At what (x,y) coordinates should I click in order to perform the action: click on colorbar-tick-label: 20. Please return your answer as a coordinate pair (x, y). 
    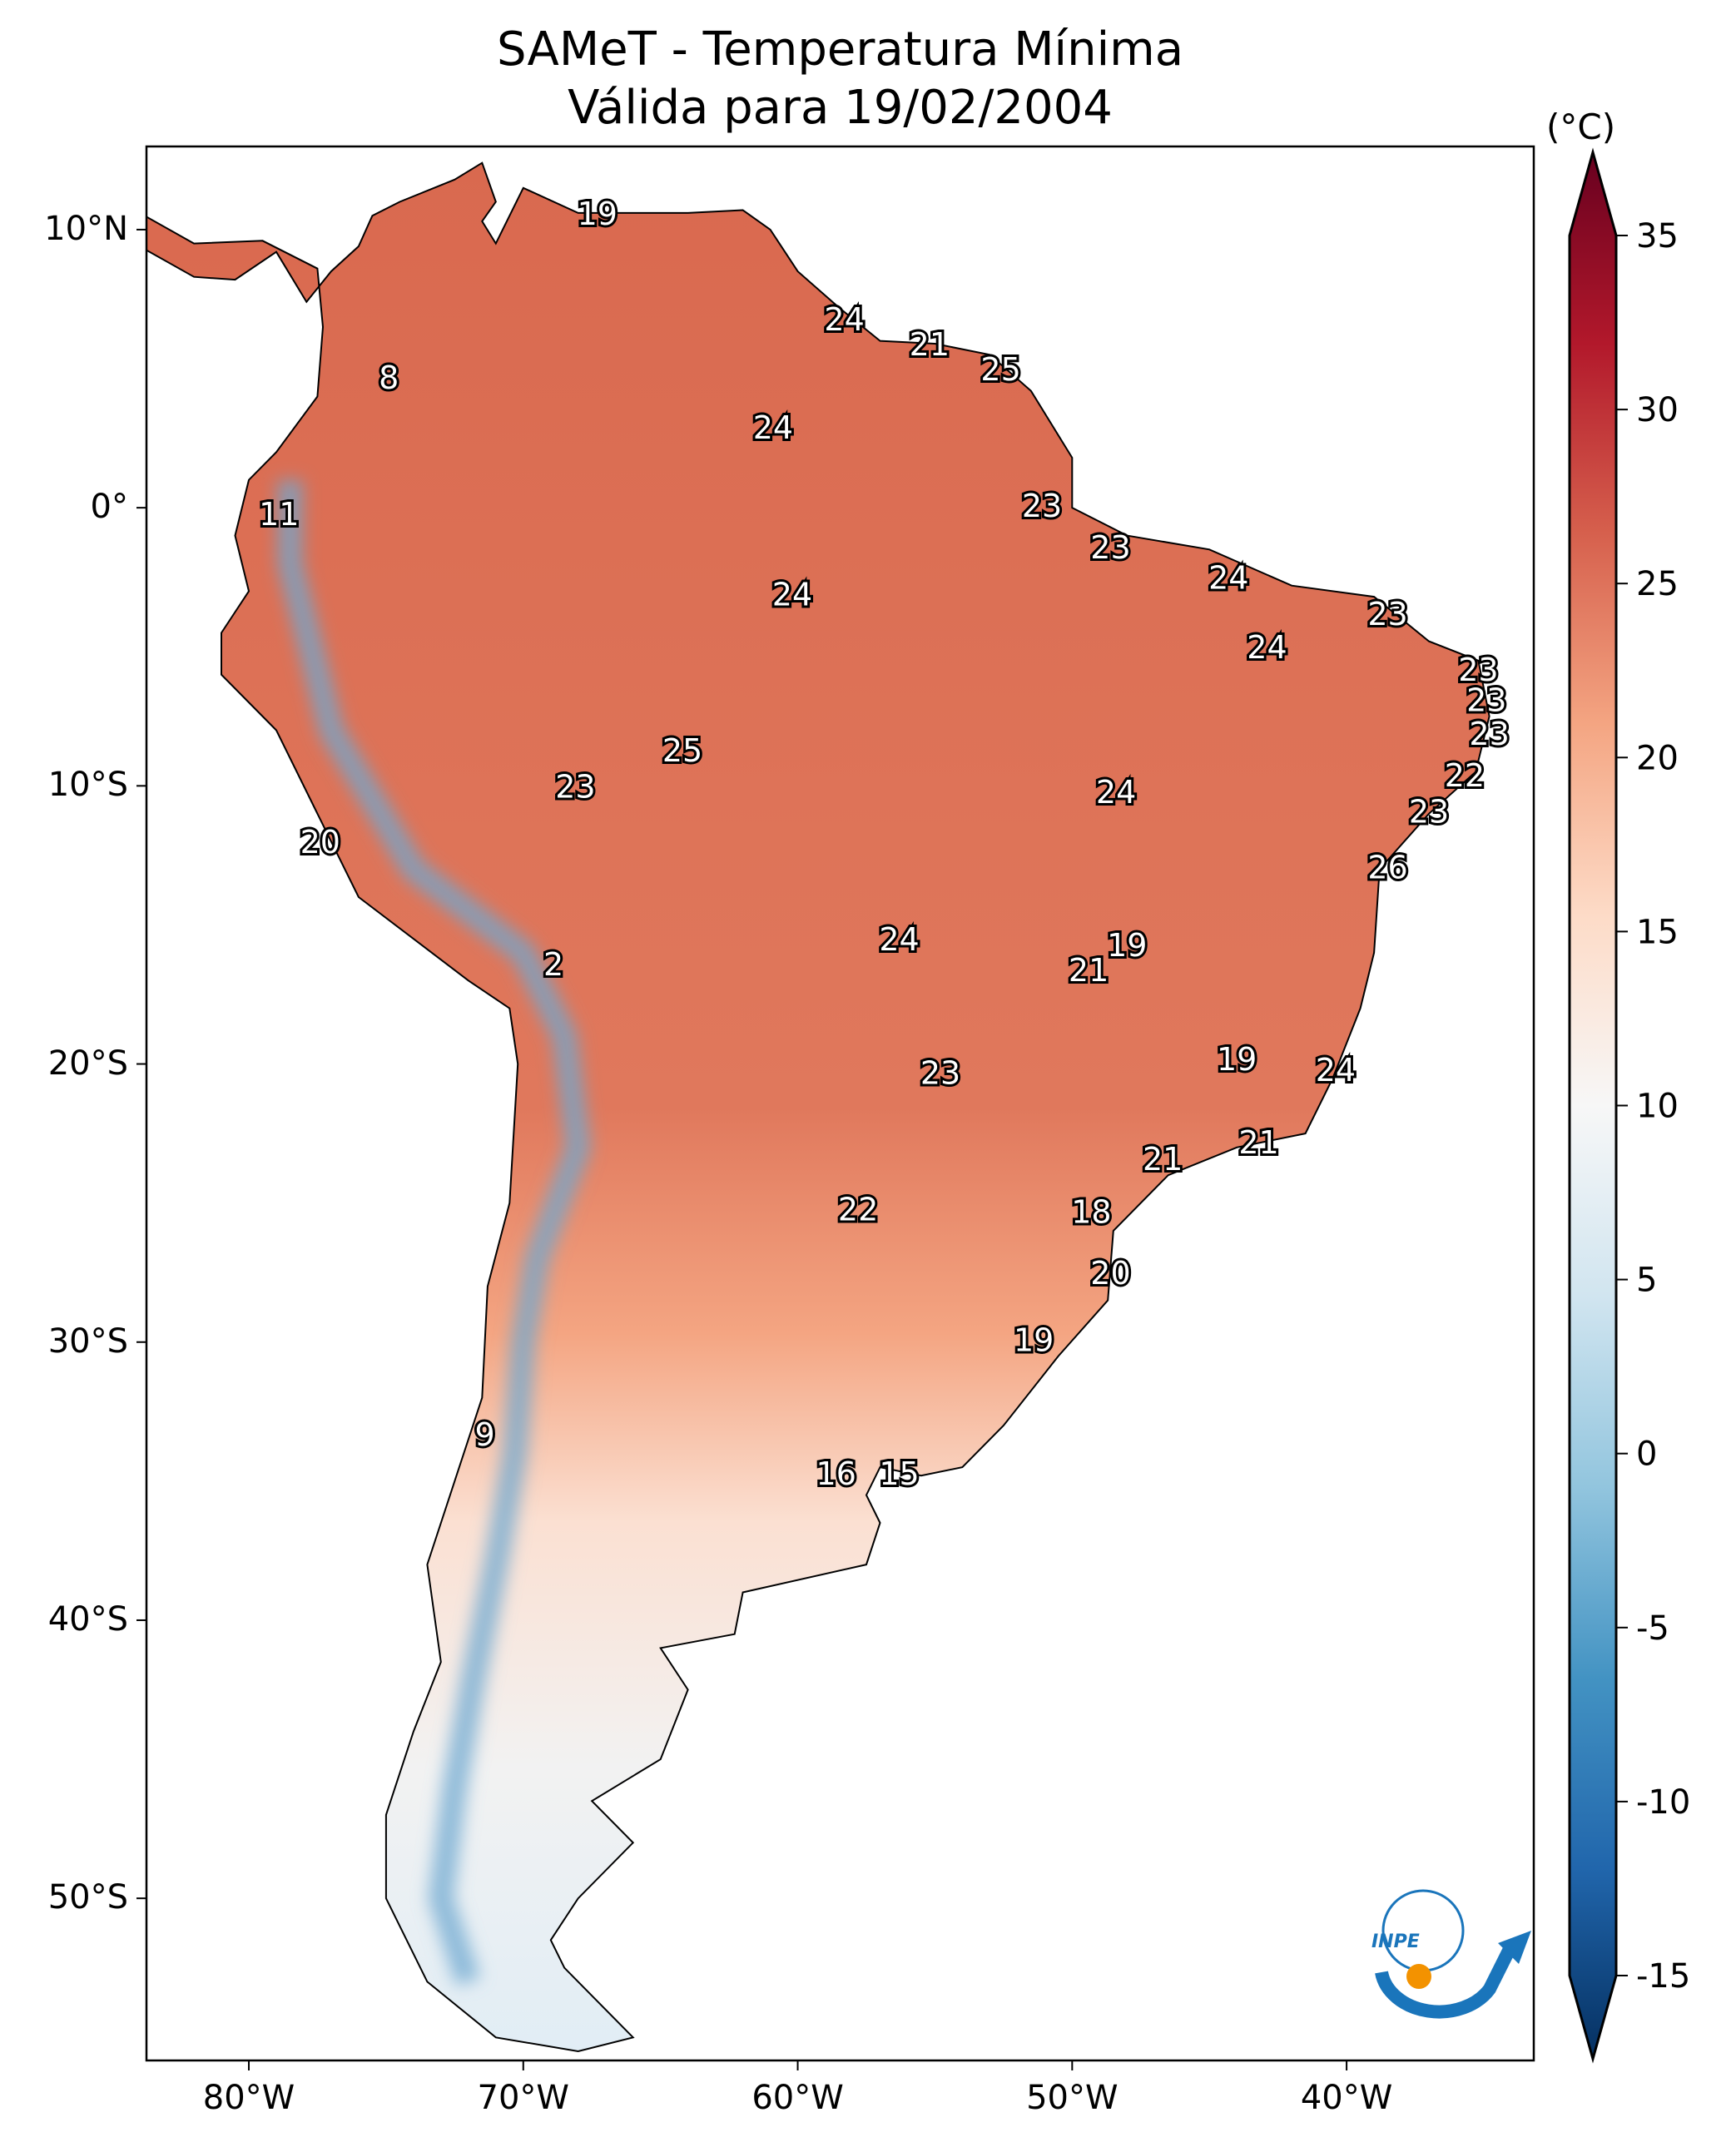
    Looking at the image, I should click on (1658, 758).